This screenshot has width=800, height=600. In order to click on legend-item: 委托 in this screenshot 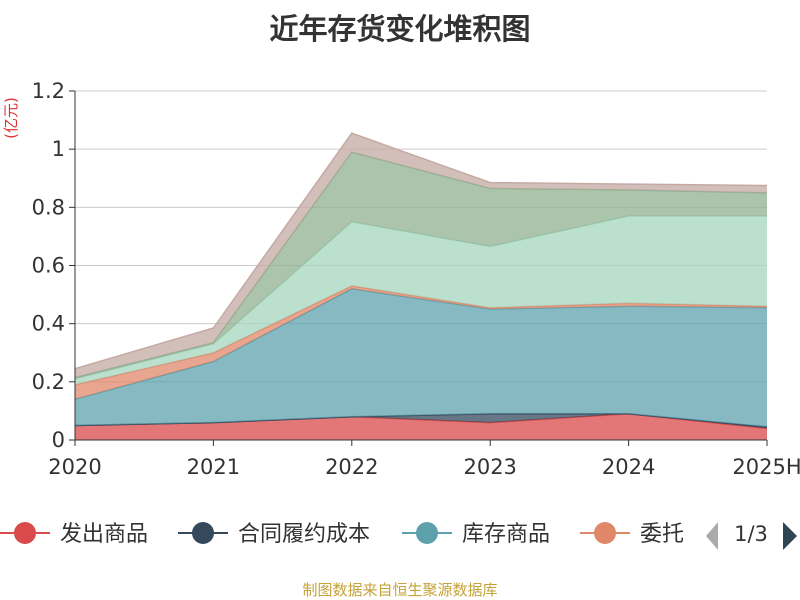, I will do `click(632, 534)`.